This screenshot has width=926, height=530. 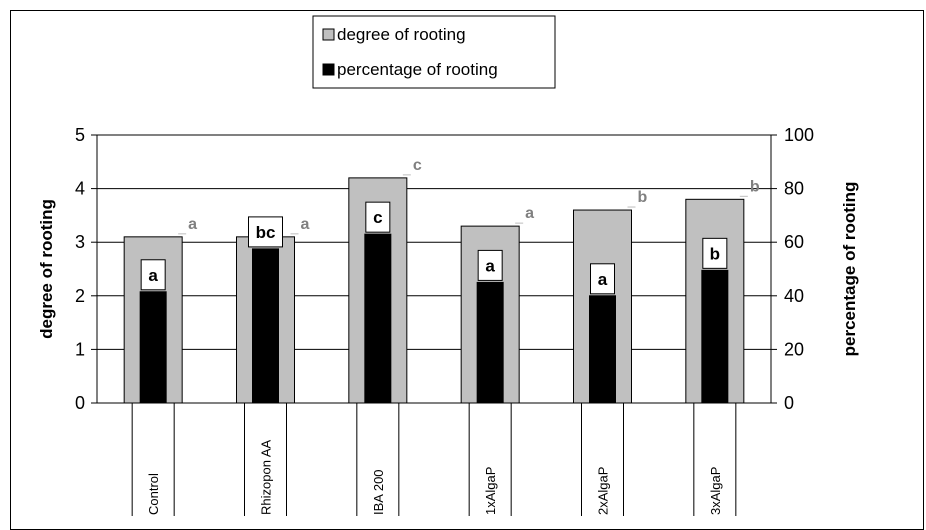 What do you see at coordinates (80, 242) in the screenshot?
I see `y-tick-label: 3` at bounding box center [80, 242].